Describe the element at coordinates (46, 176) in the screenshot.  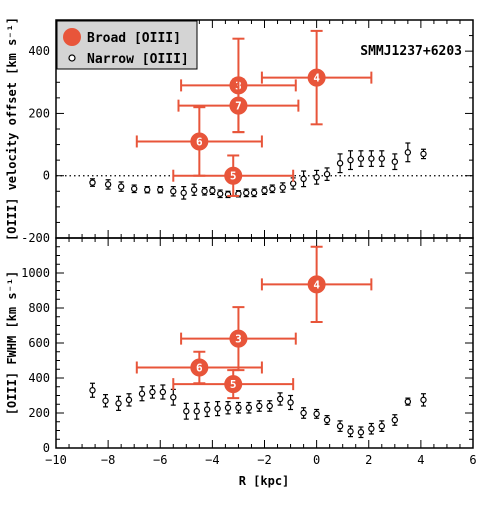
I see `y-tick-label-top: 0` at that location.